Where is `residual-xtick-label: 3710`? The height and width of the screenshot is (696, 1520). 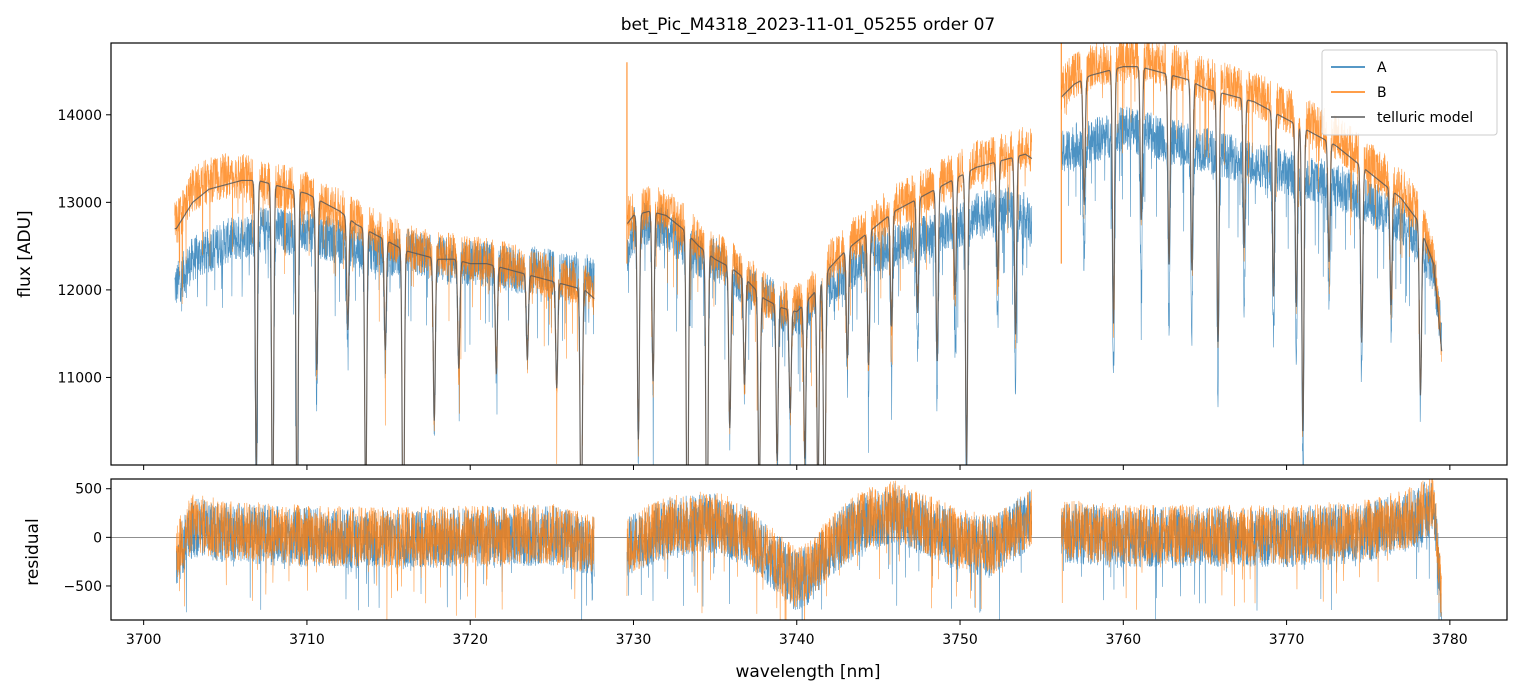
residual-xtick-label: 3710 is located at coordinates (307, 640).